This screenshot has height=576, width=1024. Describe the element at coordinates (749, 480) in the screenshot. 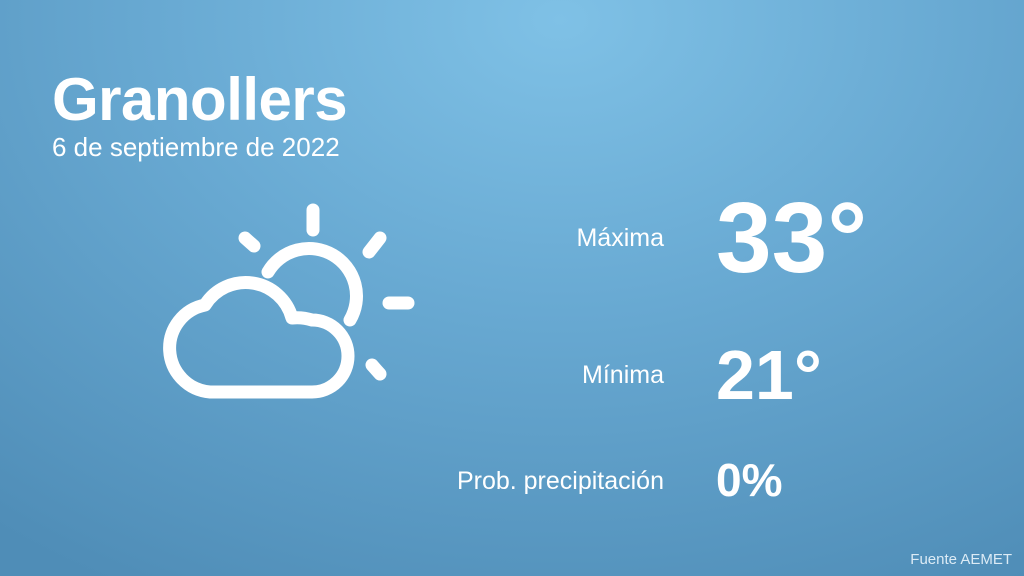

I see `precip-value: 0%` at that location.